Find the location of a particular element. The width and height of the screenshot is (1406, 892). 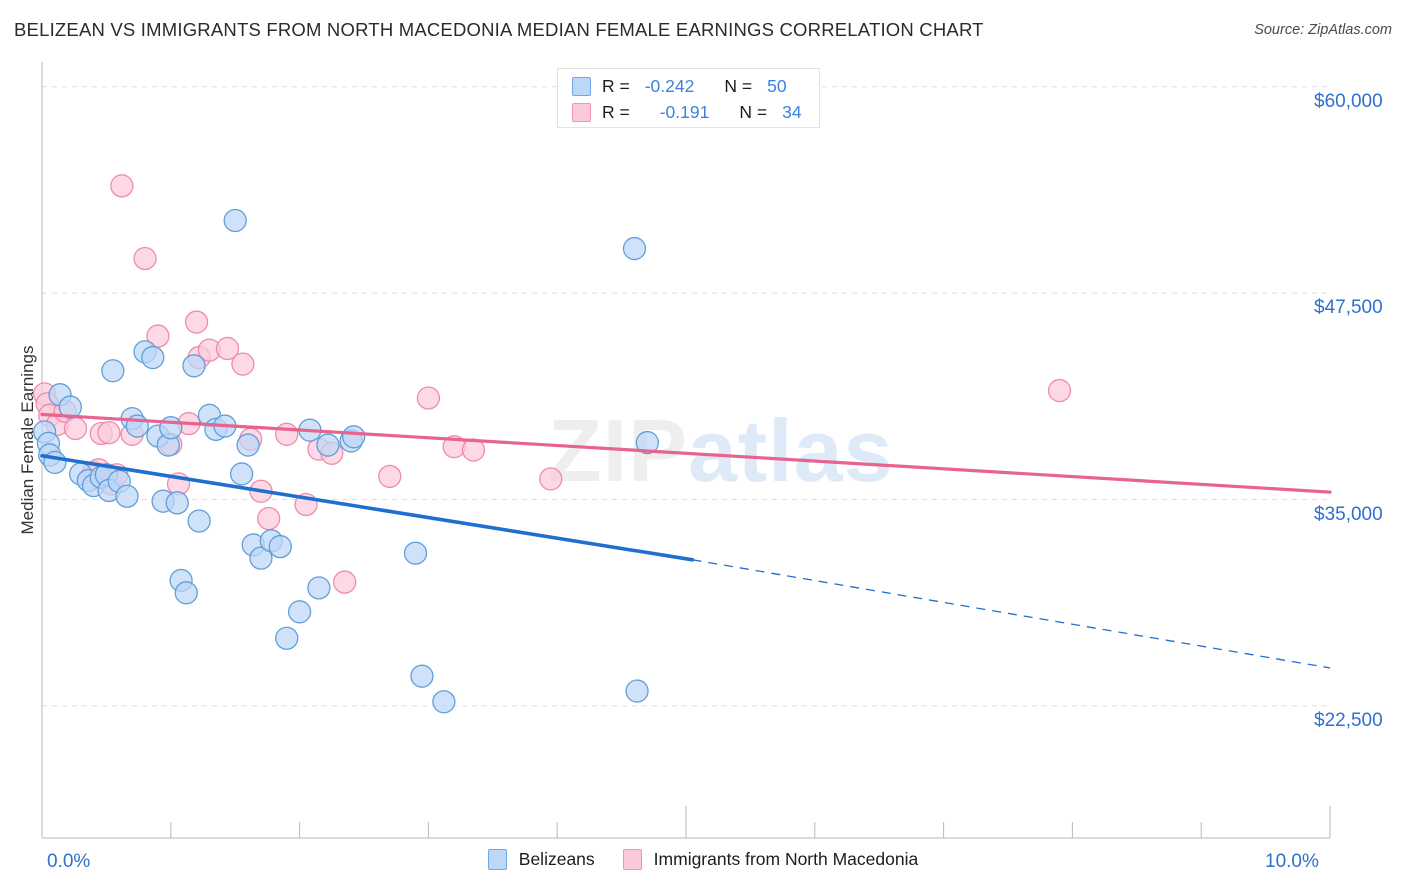

x-tick-marks is located at coordinates (686, 822).